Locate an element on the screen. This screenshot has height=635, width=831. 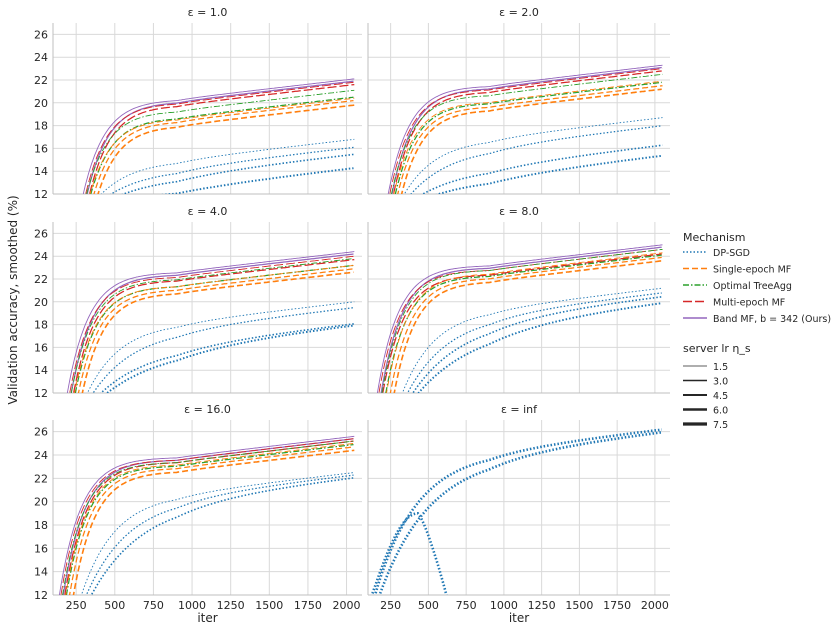
legend-label-multi: Multi-epoch MF is located at coordinates (749, 303).